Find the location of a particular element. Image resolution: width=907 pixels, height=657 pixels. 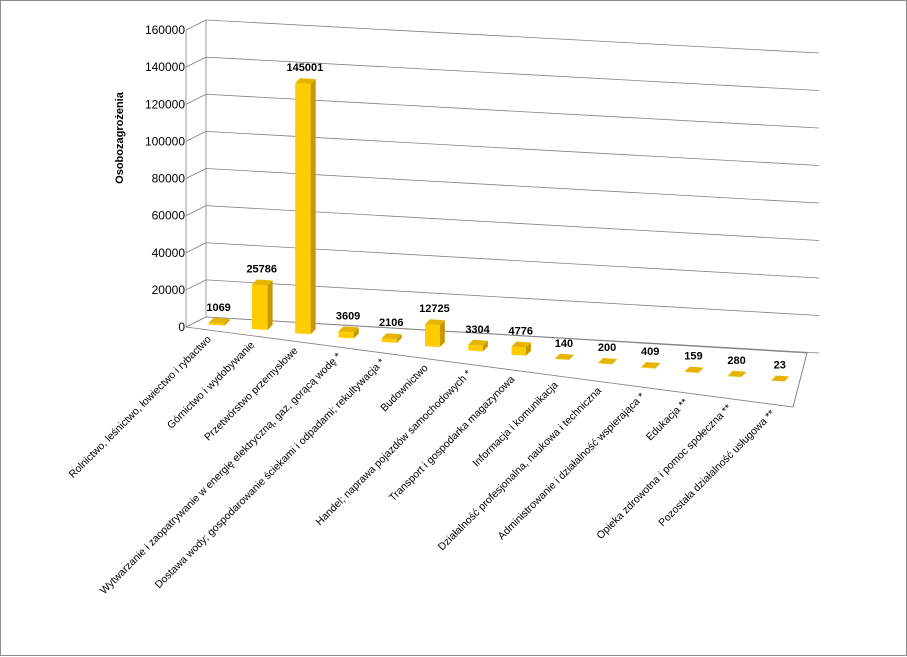

data-label: 409 is located at coordinates (650, 352).